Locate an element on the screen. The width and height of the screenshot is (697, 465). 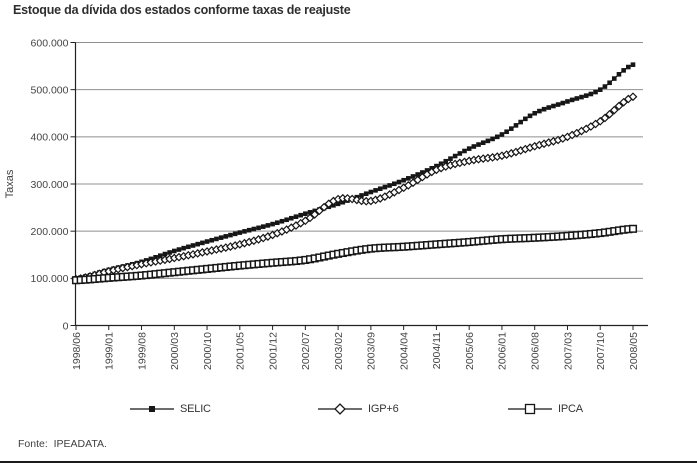
y-axis-title: Taxas is located at coordinates (10, 183).